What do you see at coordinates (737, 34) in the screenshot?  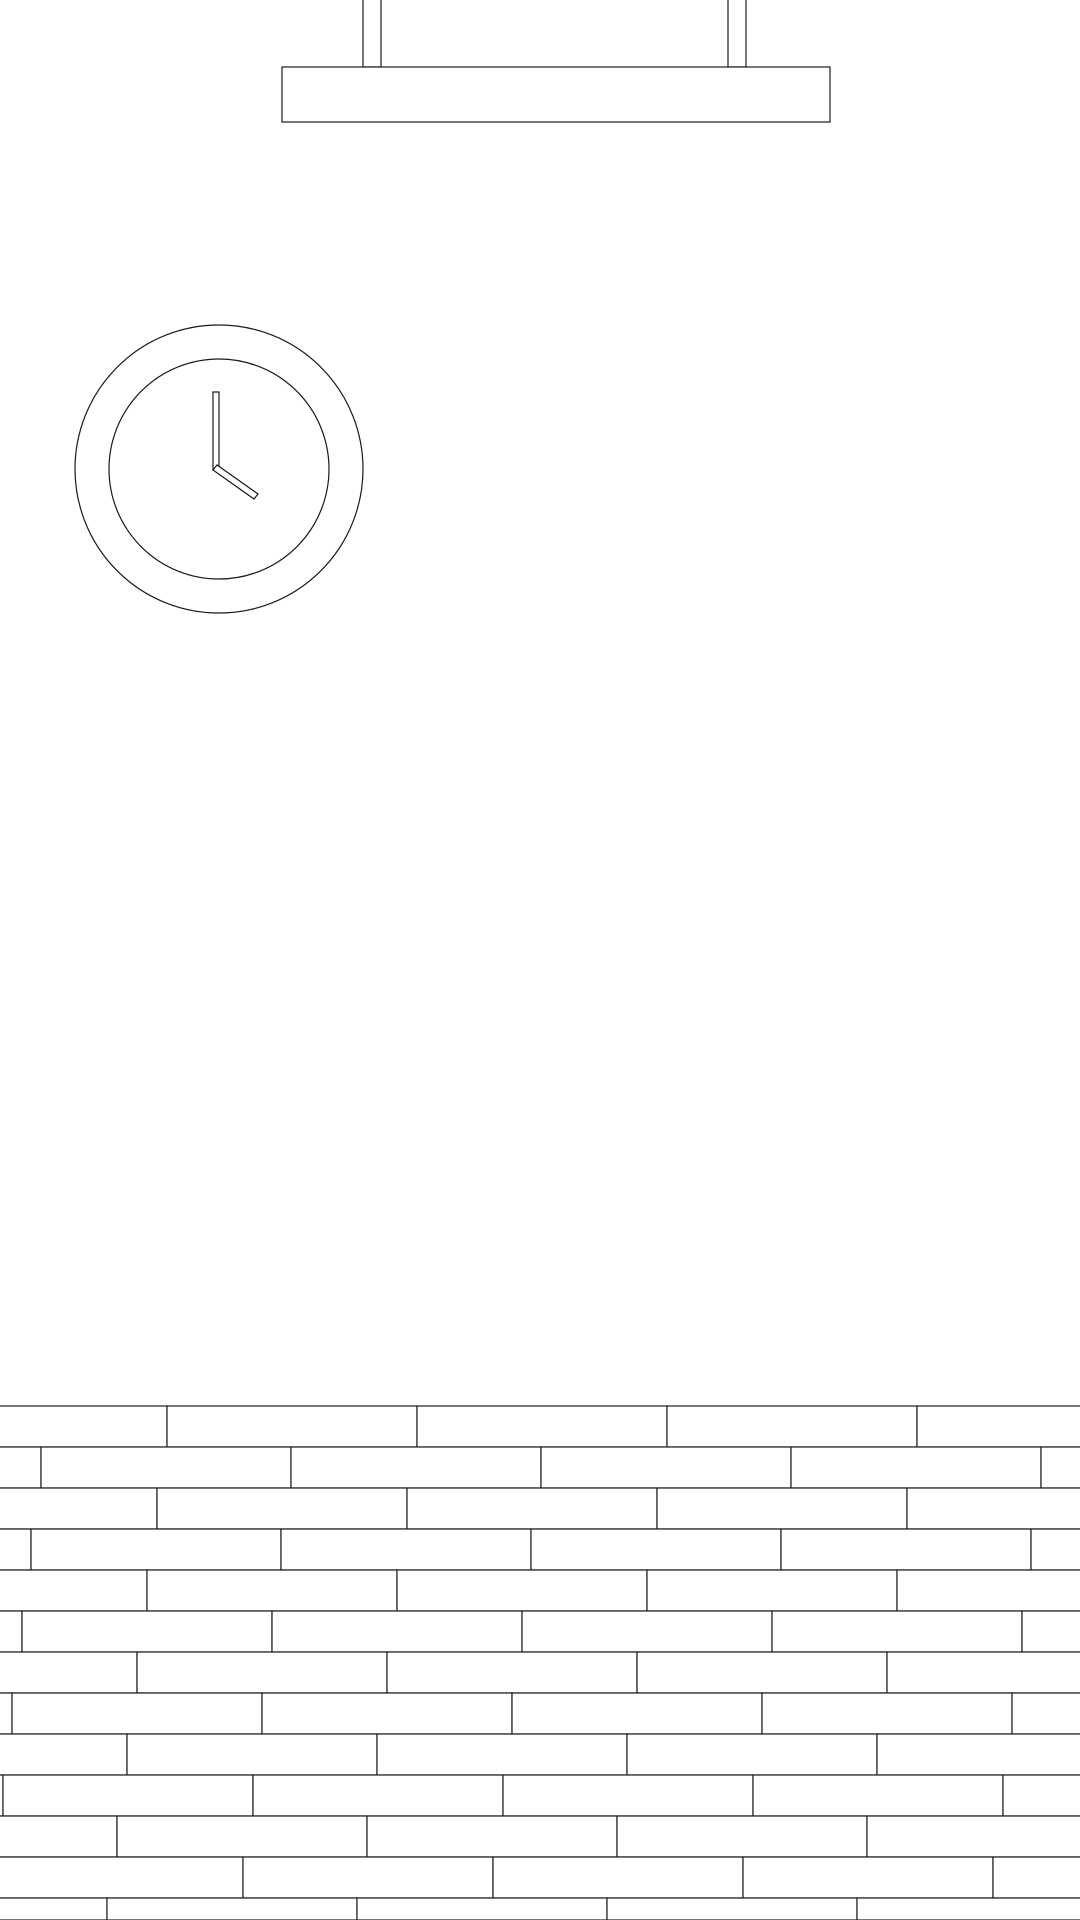 I see `shelf-right-rope` at bounding box center [737, 34].